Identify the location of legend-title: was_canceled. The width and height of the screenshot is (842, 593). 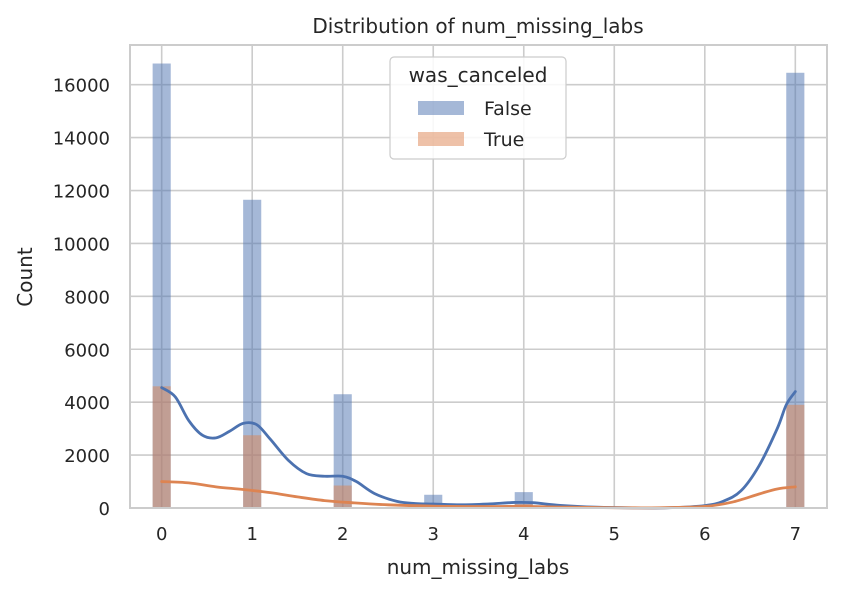
(478, 75).